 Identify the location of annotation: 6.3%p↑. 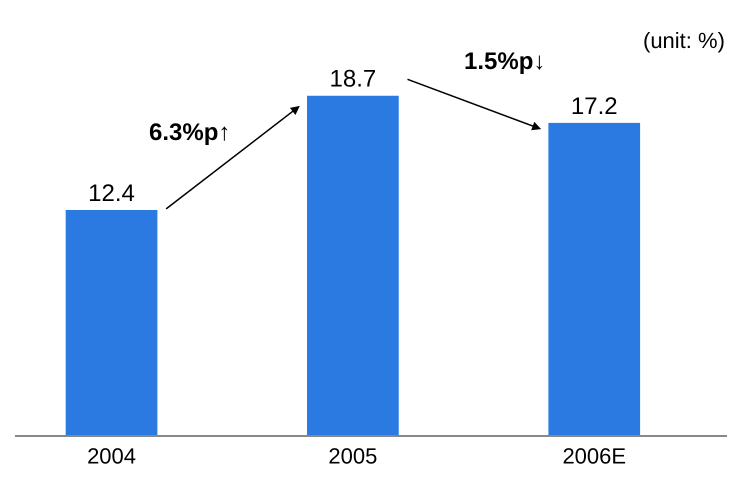
(189, 132).